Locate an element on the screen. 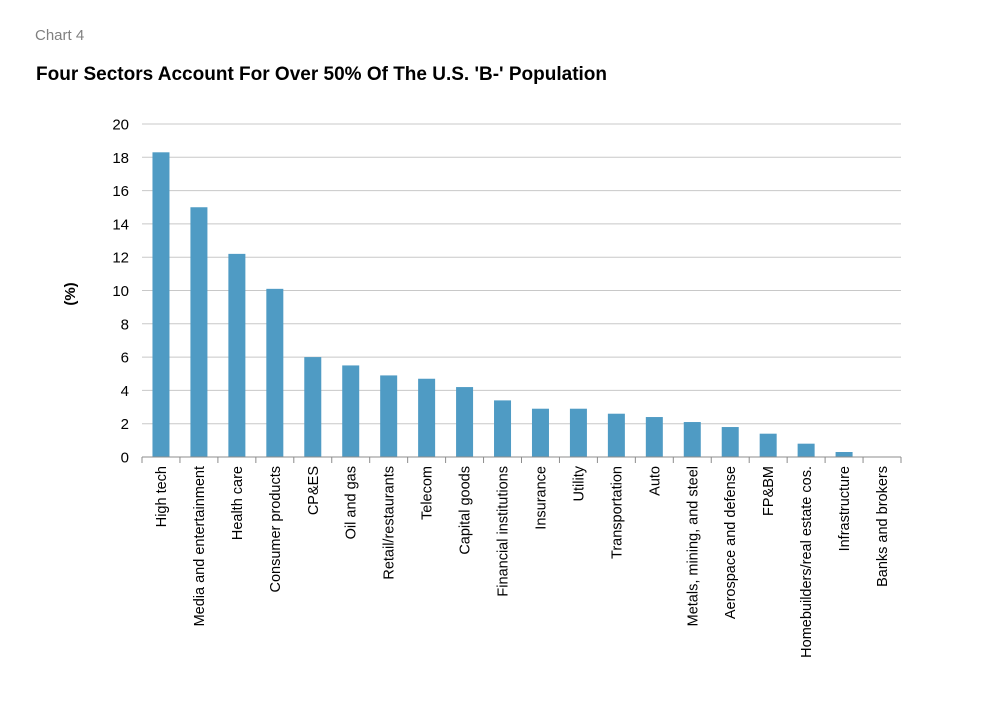 The image size is (998, 711). y-tick-label: 10 is located at coordinates (120, 291).